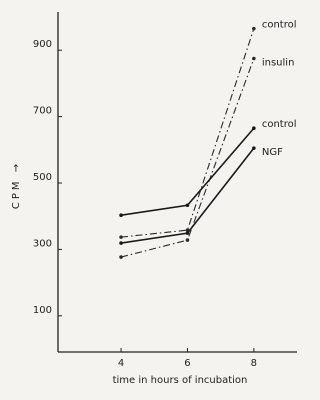 The width and height of the screenshot is (320, 400). Describe the element at coordinates (42, 243) in the screenshot. I see `y-tick-label: 300` at that location.